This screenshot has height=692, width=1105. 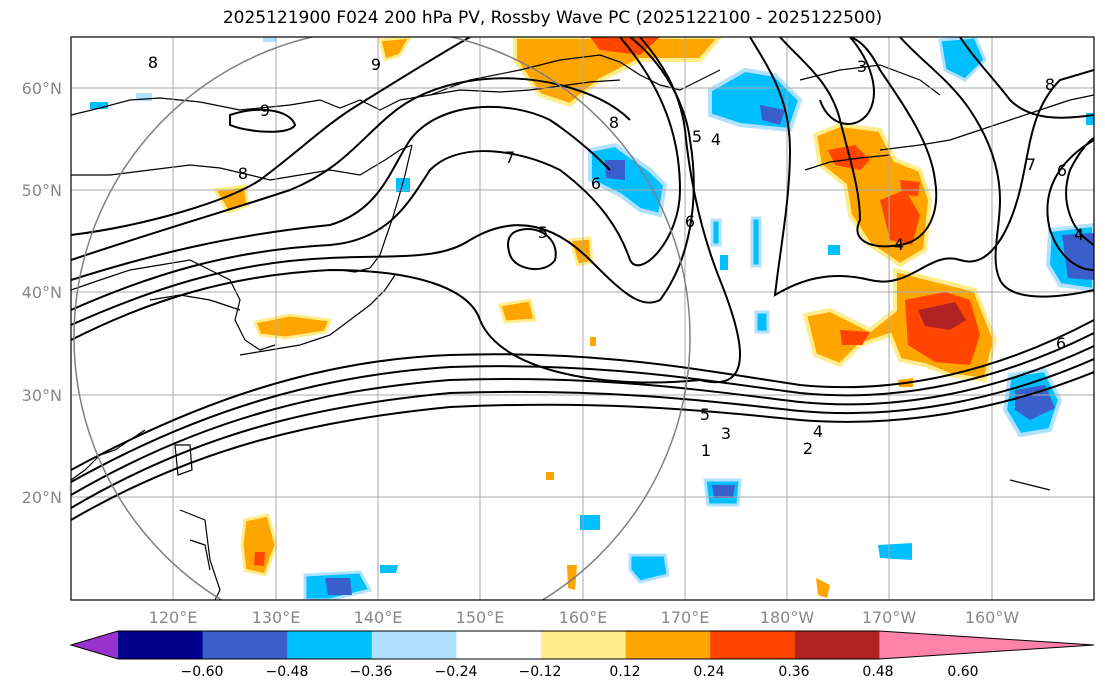 I want to click on colorbar-extend-low, so click(x=94, y=645).